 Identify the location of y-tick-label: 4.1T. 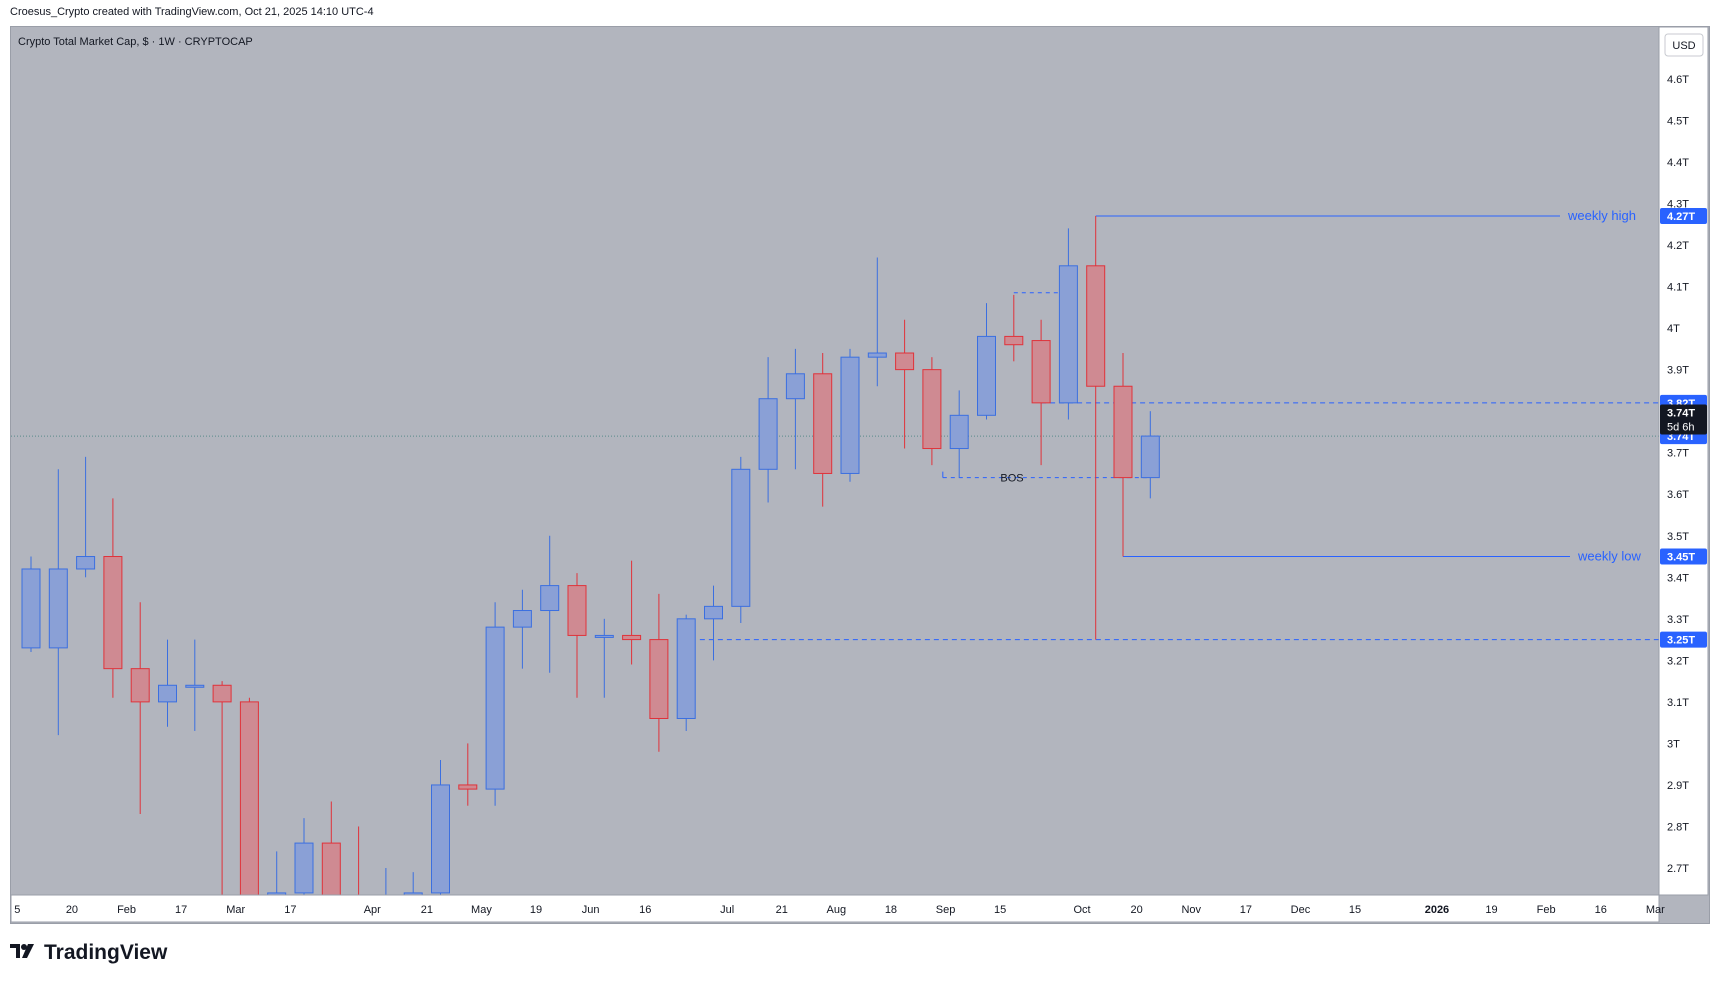
(1678, 288).